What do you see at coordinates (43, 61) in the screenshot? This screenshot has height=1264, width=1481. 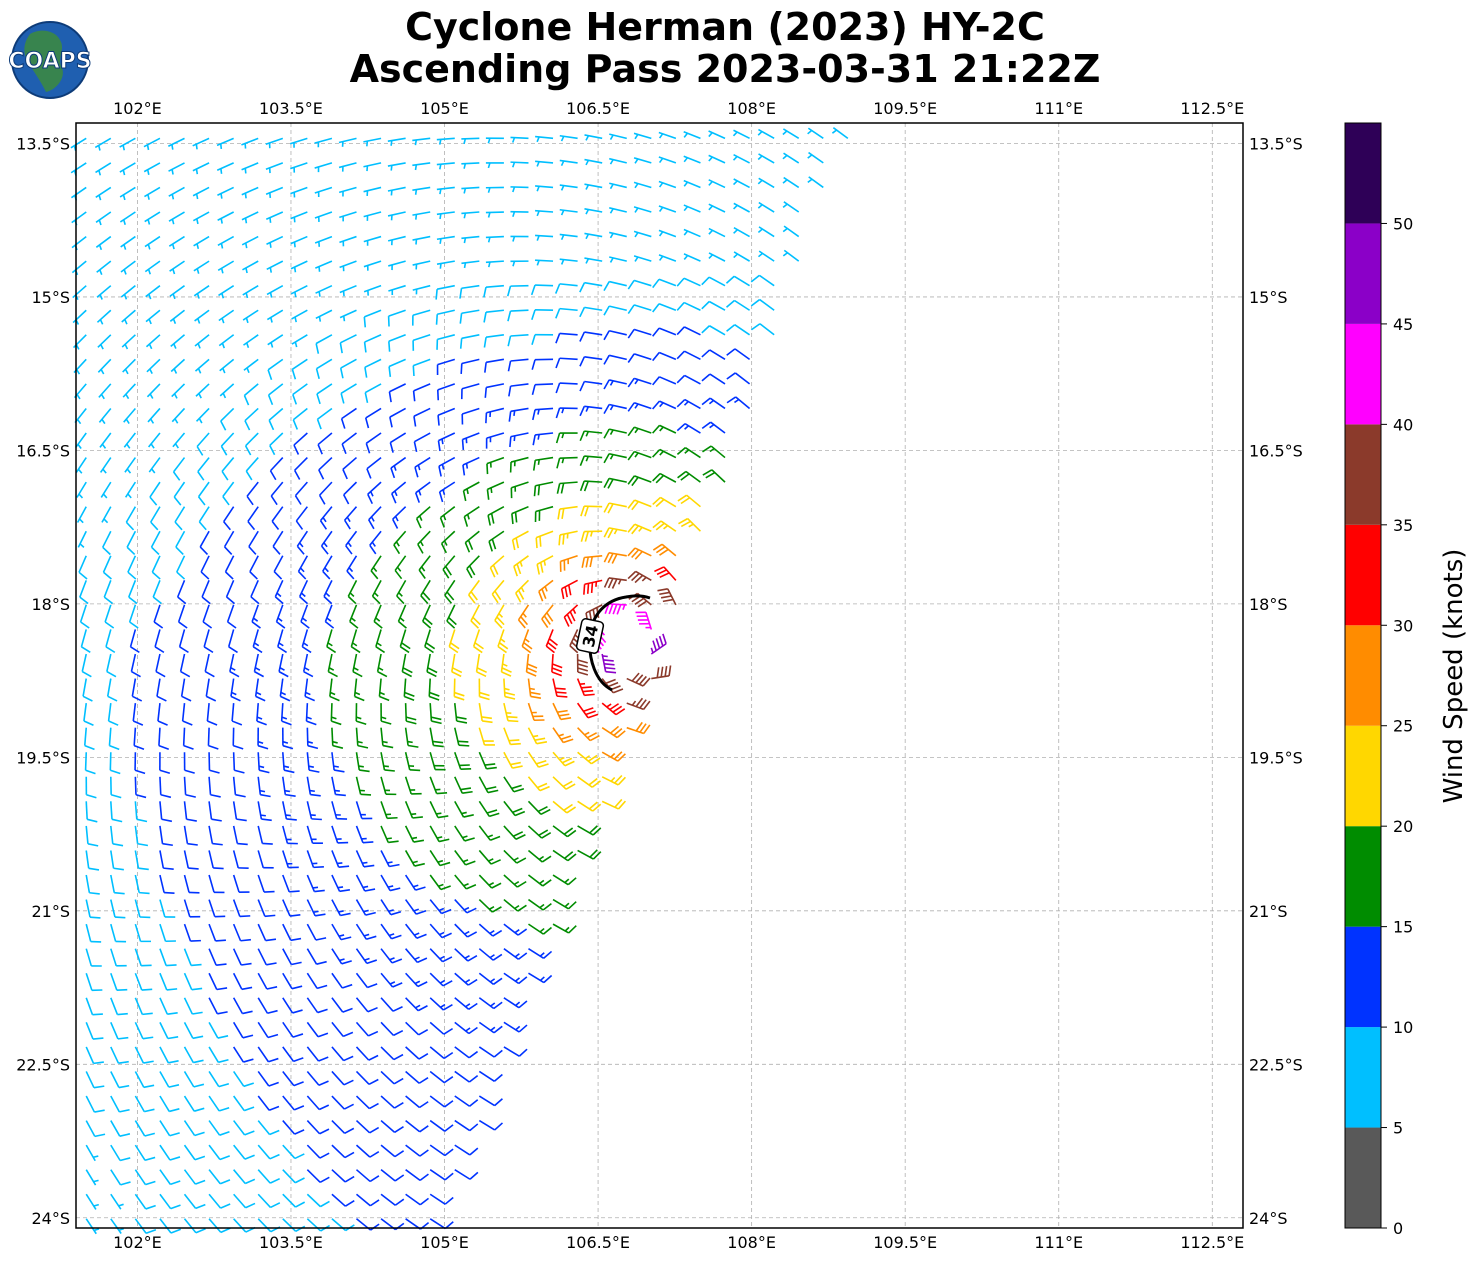 I see `globe-land-shape` at bounding box center [43, 61].